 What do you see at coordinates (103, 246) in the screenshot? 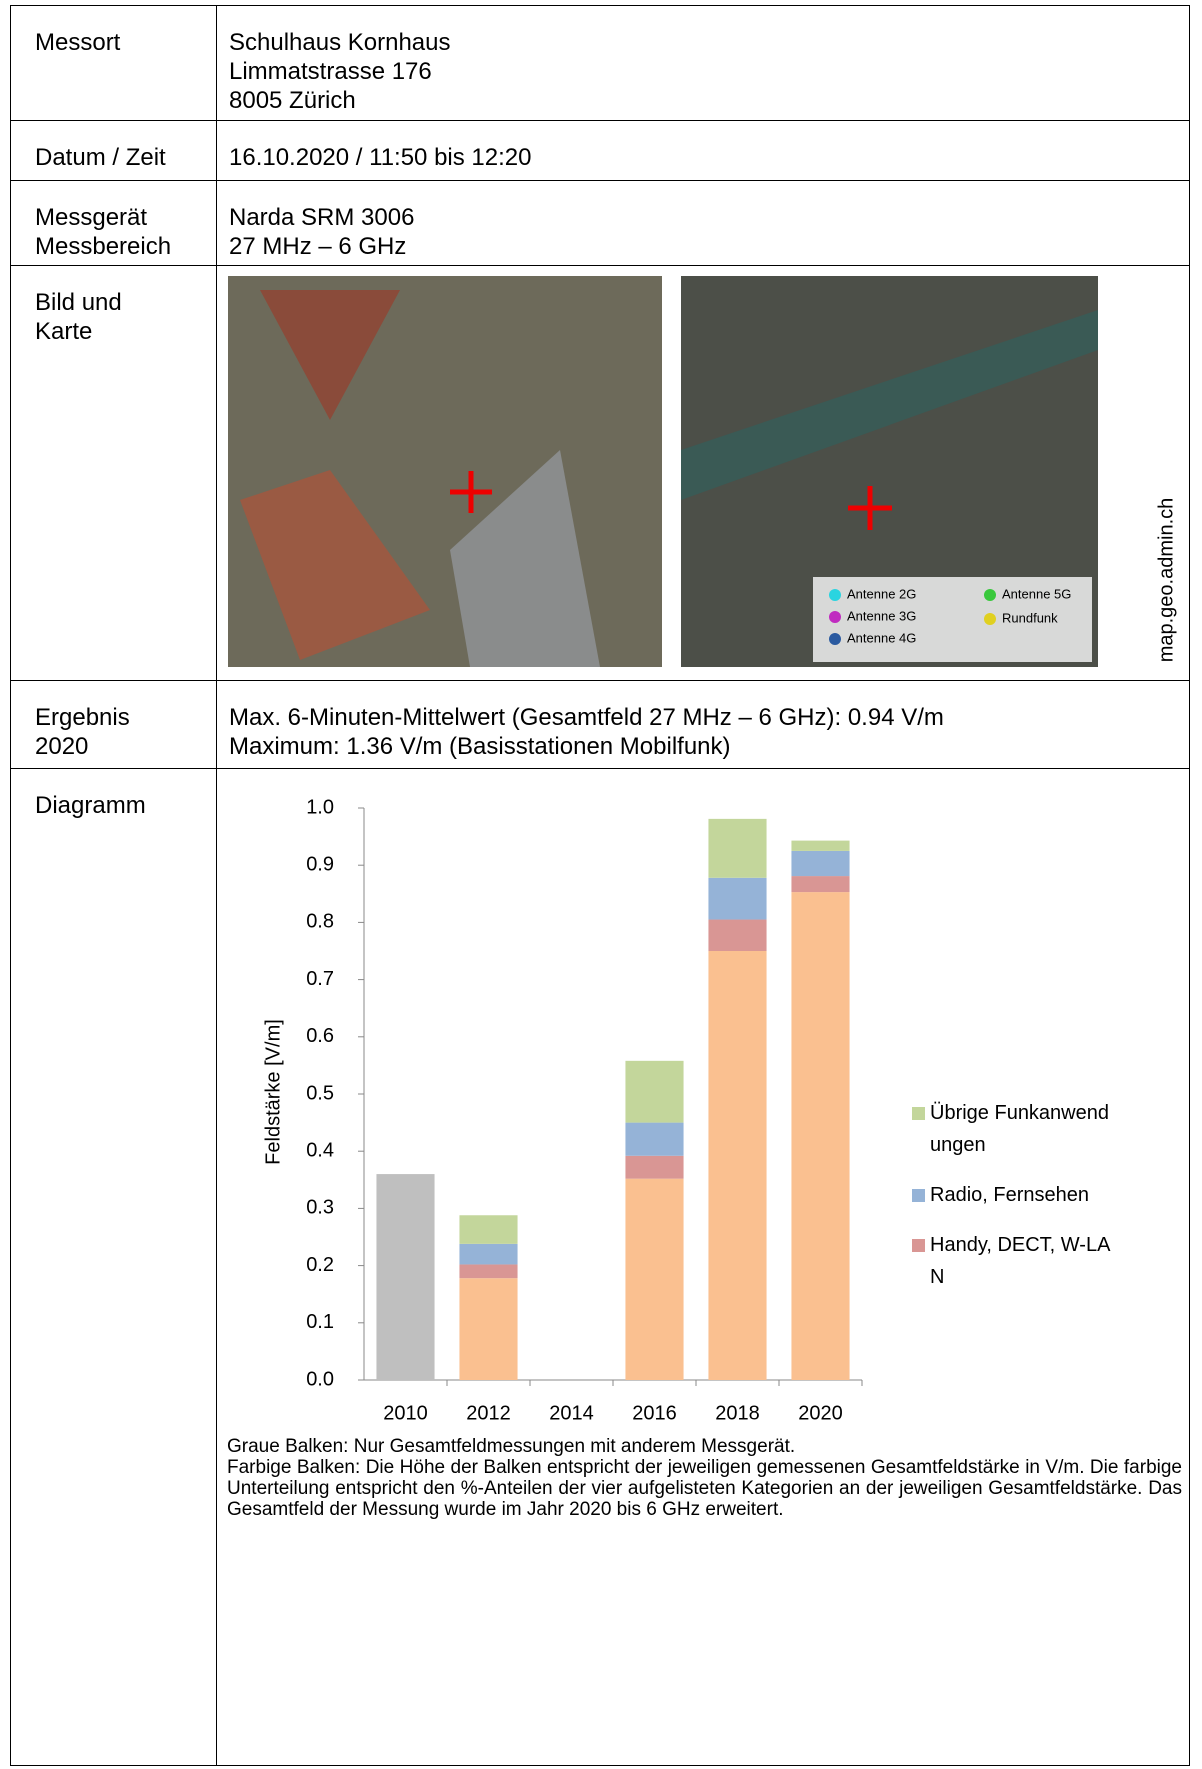
I see `label-text: Messbereich` at bounding box center [103, 246].